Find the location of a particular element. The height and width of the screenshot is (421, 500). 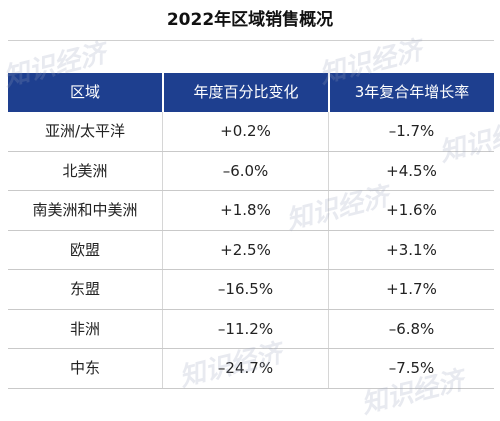

table-row: 欧盟 +2.5% +3.1% is located at coordinates (251, 250).